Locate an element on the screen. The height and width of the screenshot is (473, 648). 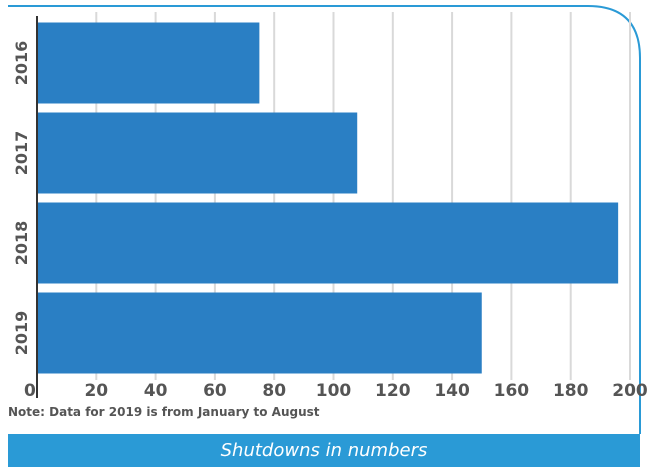
x-tick-label-60: 60 is located at coordinates (215, 391).